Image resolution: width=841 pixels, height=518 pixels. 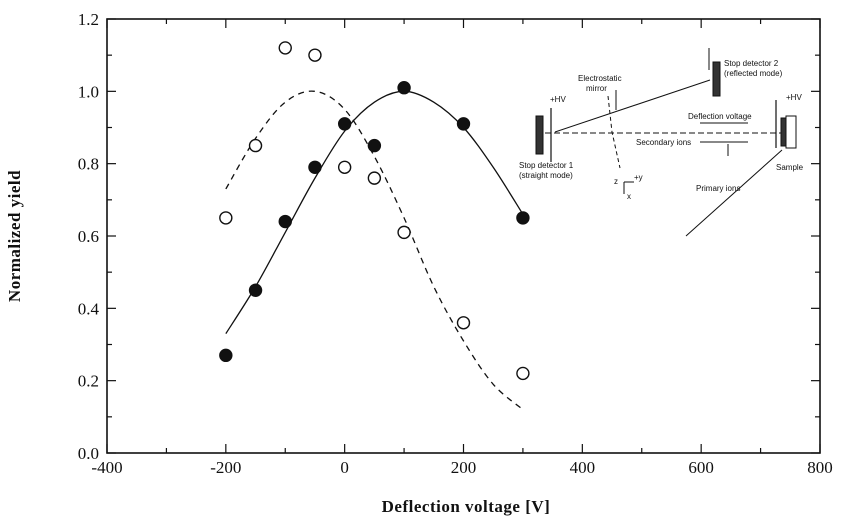 What do you see at coordinates (701, 467) in the screenshot?
I see `x-tick-label: 600` at bounding box center [701, 467].